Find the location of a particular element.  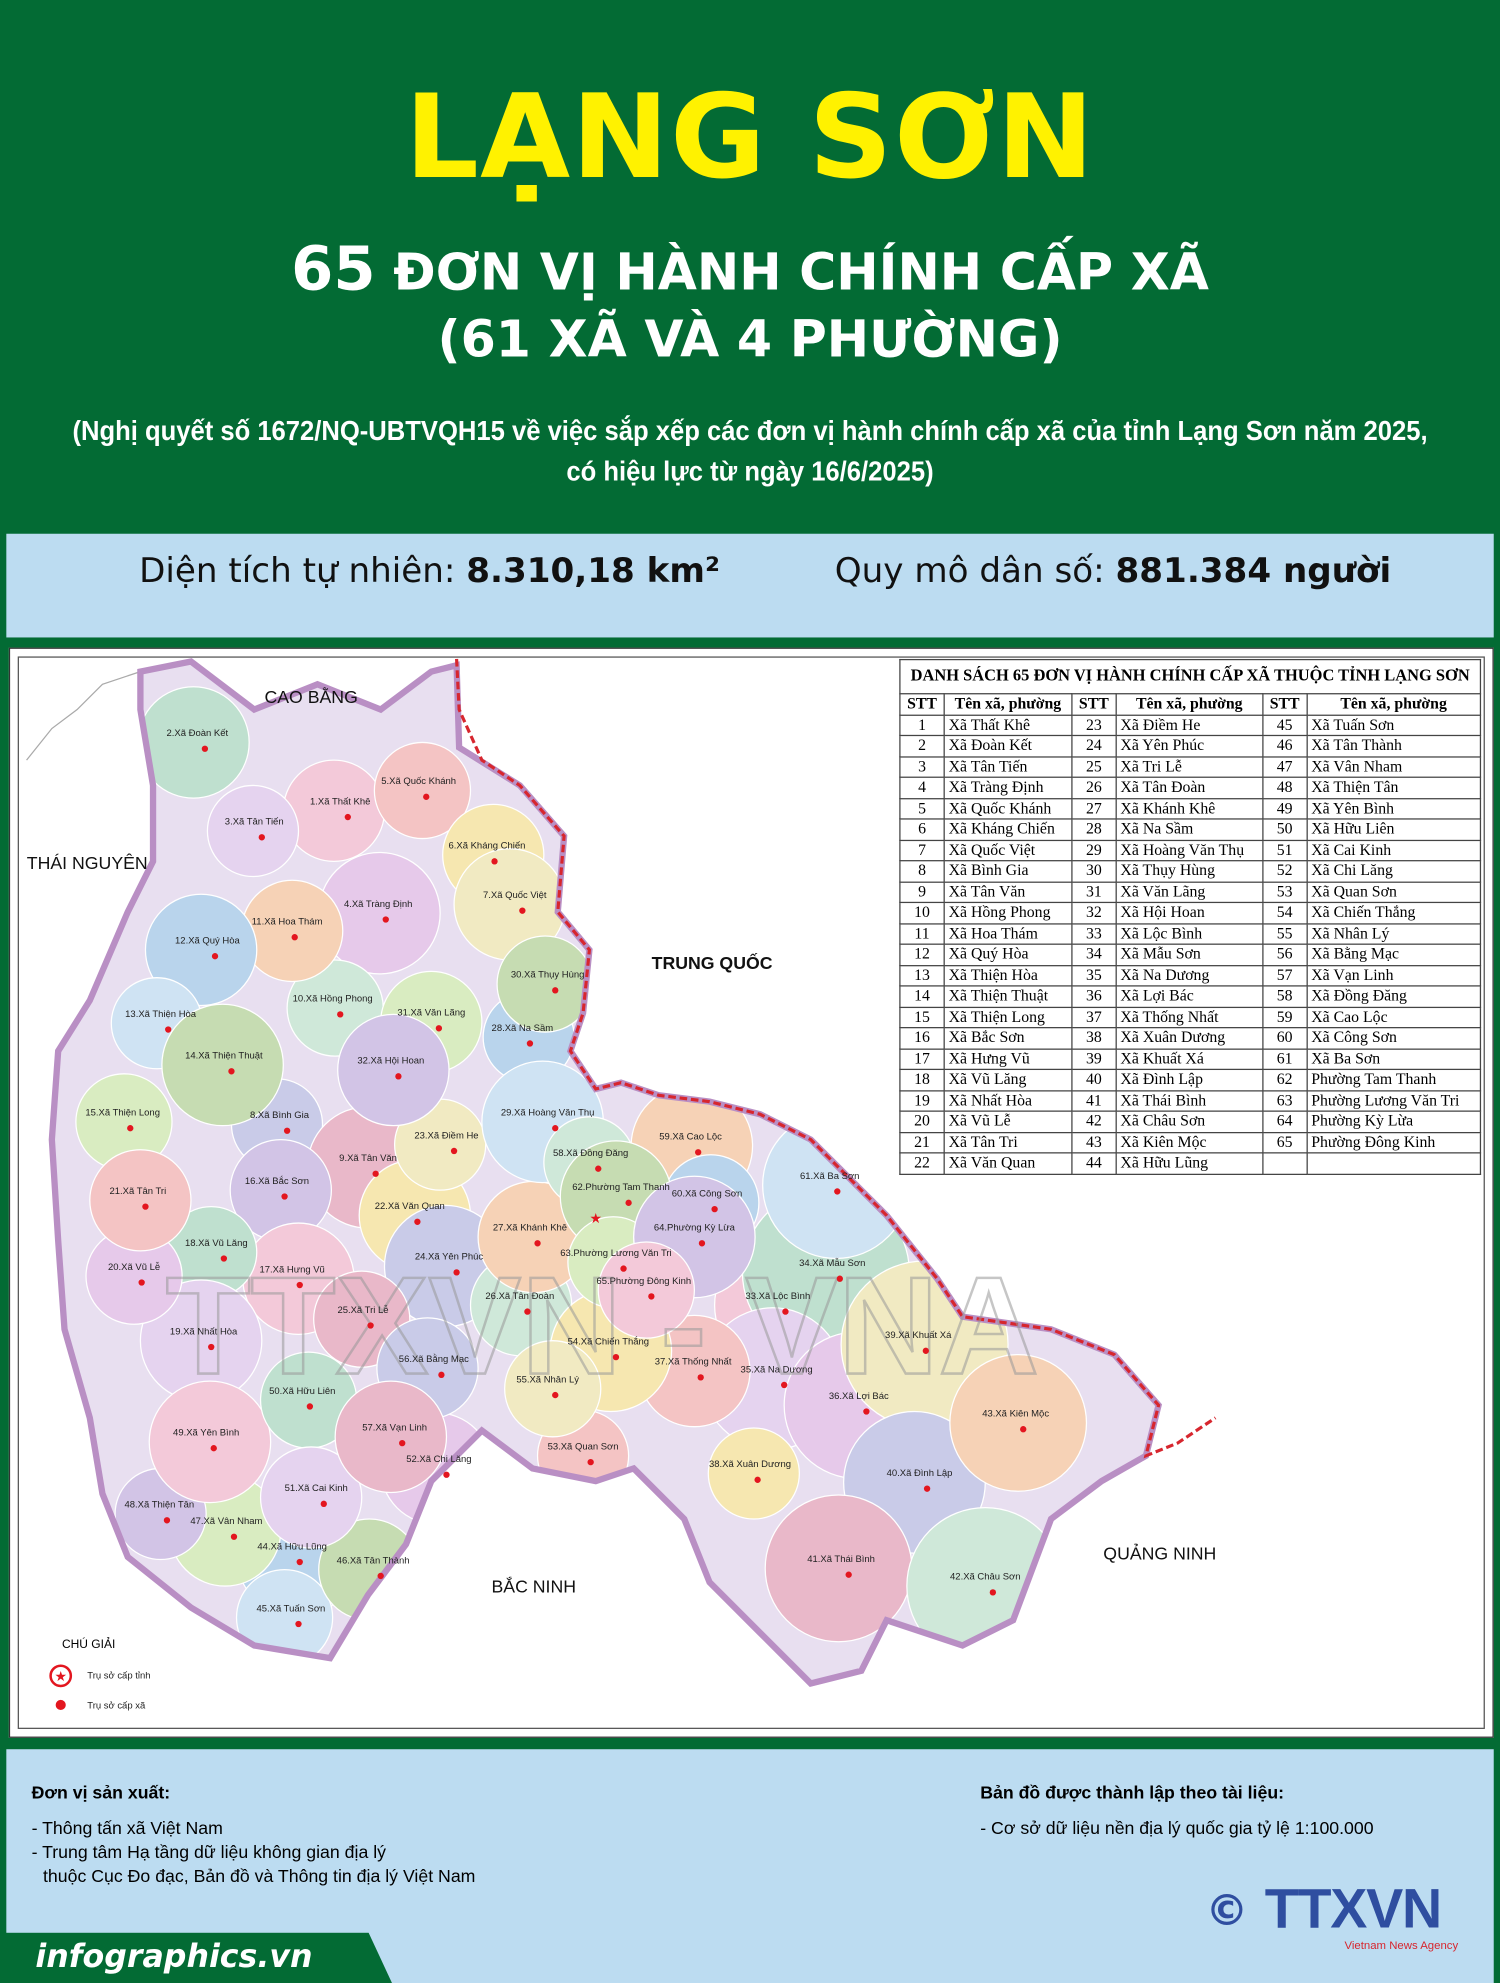

page-title: LẠNG SƠN is located at coordinates (750, 137).